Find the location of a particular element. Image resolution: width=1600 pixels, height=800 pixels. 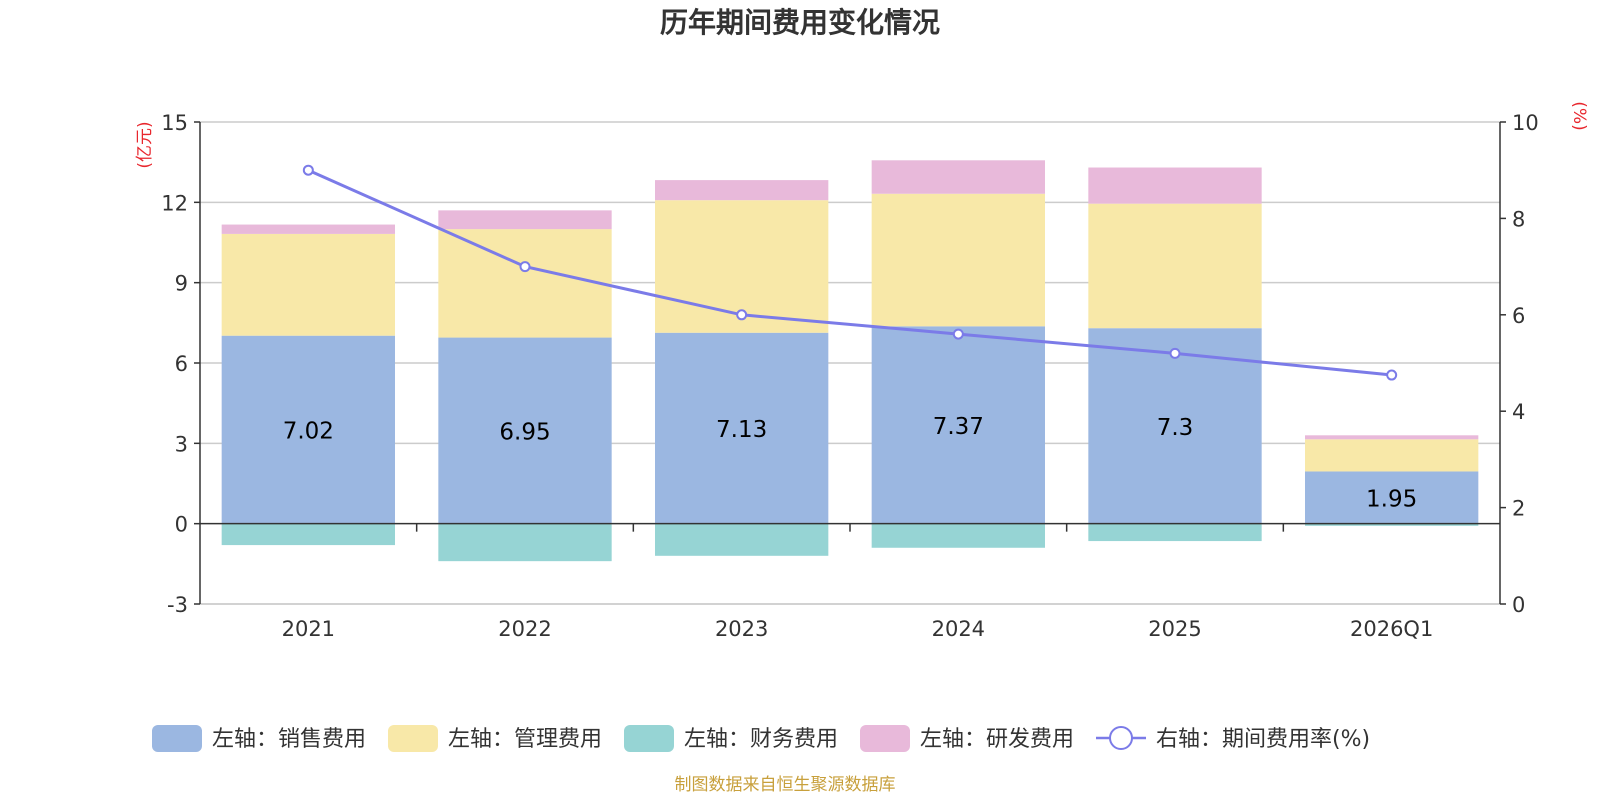

bar-data-labels: 7.02 6.95 7.13 7.37 7.3 1.95 is located at coordinates (850, 463).